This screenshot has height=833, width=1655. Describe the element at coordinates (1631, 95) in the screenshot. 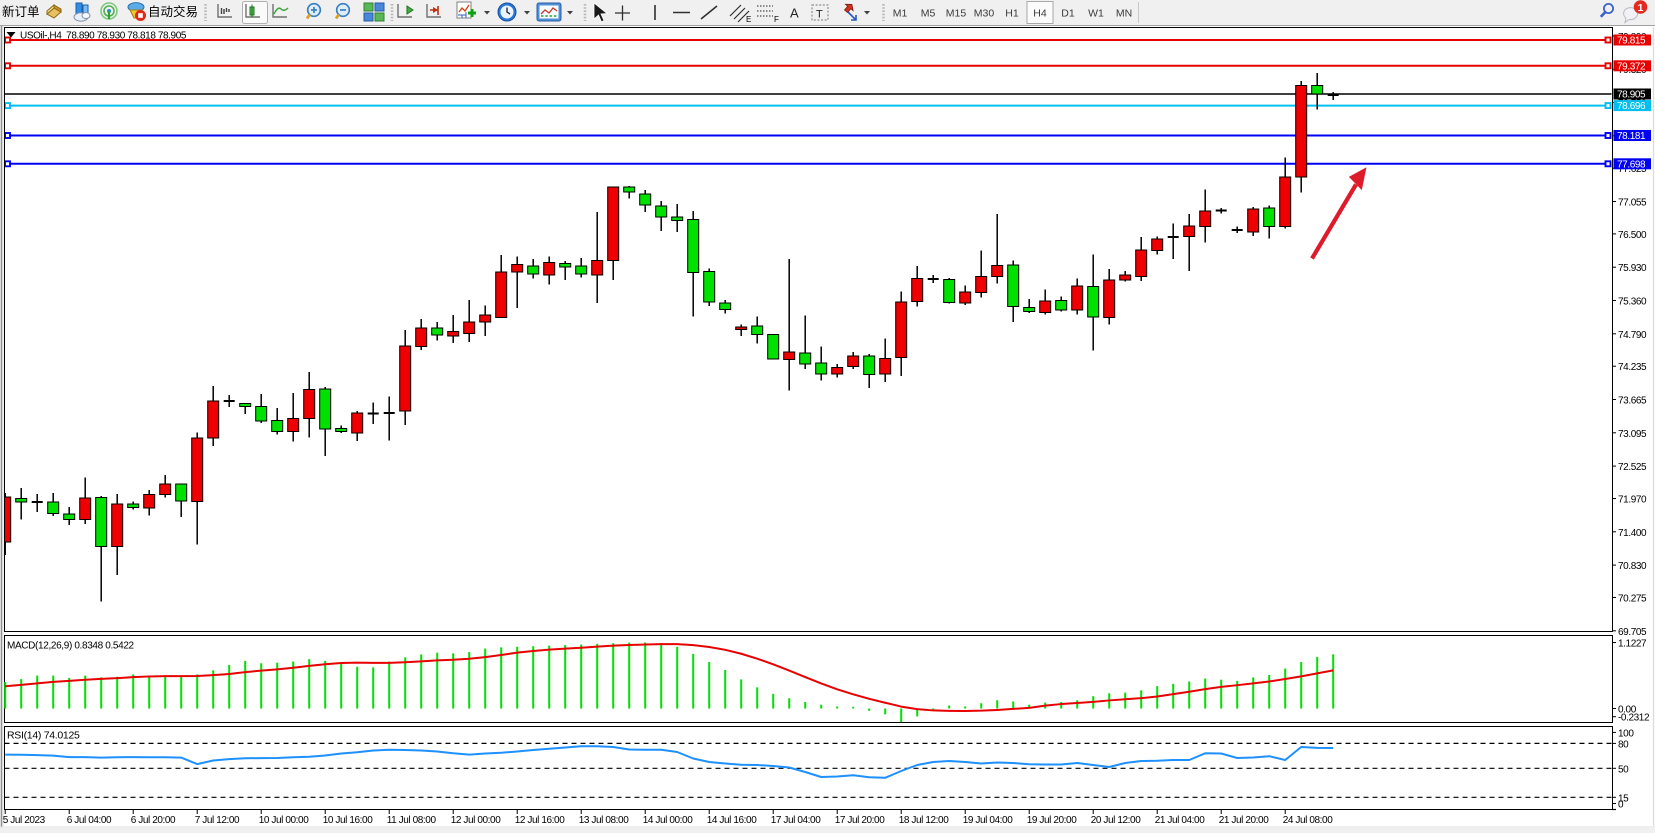

I see `svg-text: 78.905` at that location.